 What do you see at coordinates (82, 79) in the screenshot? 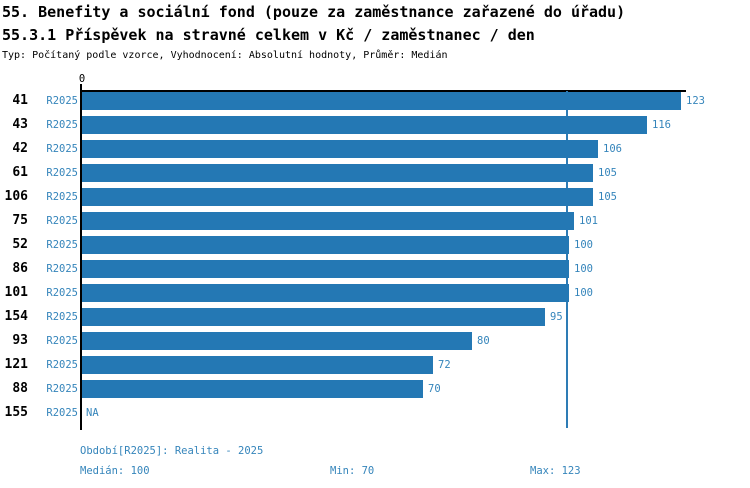
I see `x-axis-tick-zero-label: 0` at bounding box center [82, 79].